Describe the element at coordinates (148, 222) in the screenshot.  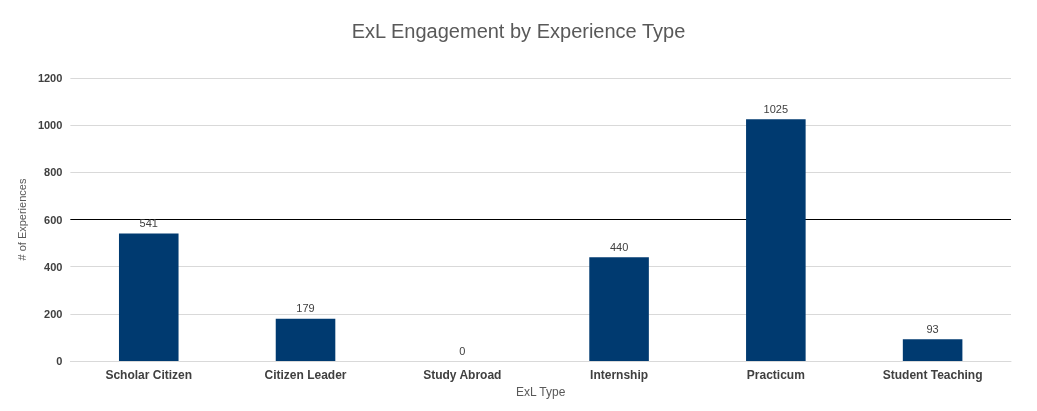
I see `data-label: 541` at that location.